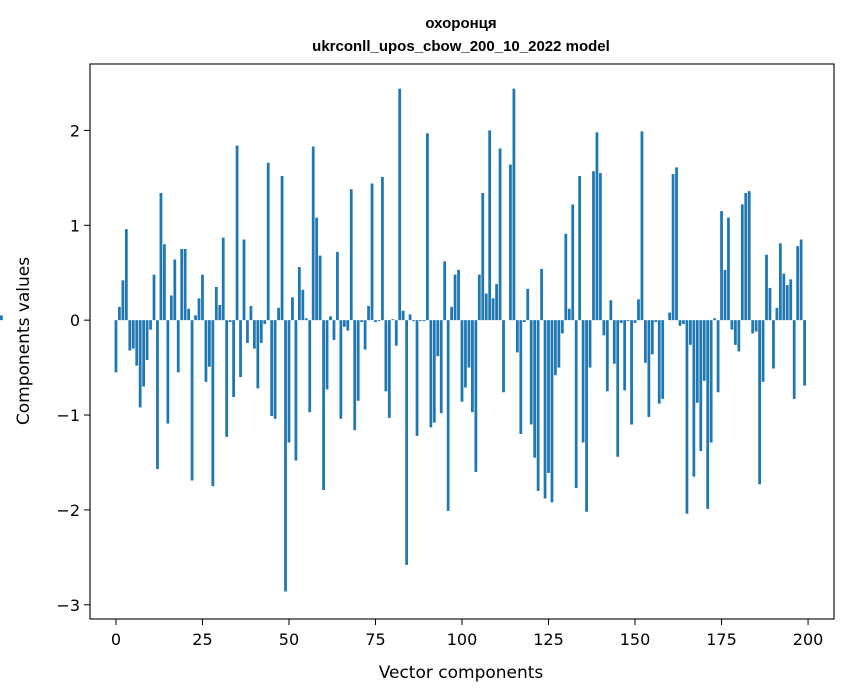 The image size is (847, 696). I want to click on x-tick-label-75: 75, so click(375, 639).